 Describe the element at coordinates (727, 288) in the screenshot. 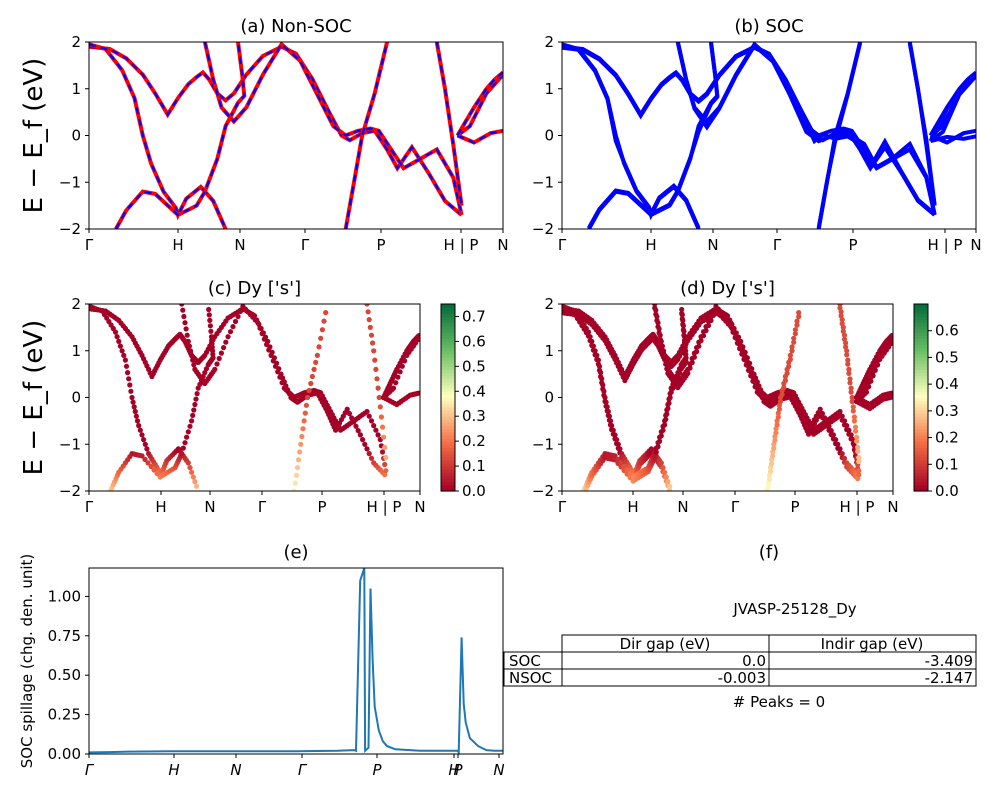

I see `panel-d-title: (d) Dy ['s']` at that location.